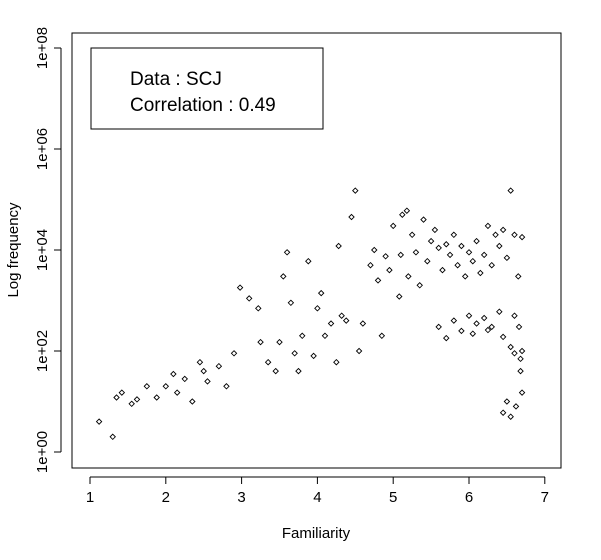 This screenshot has width=601, height=560. What do you see at coordinates (241, 497) in the screenshot?
I see `x-tick-label: 3` at bounding box center [241, 497].